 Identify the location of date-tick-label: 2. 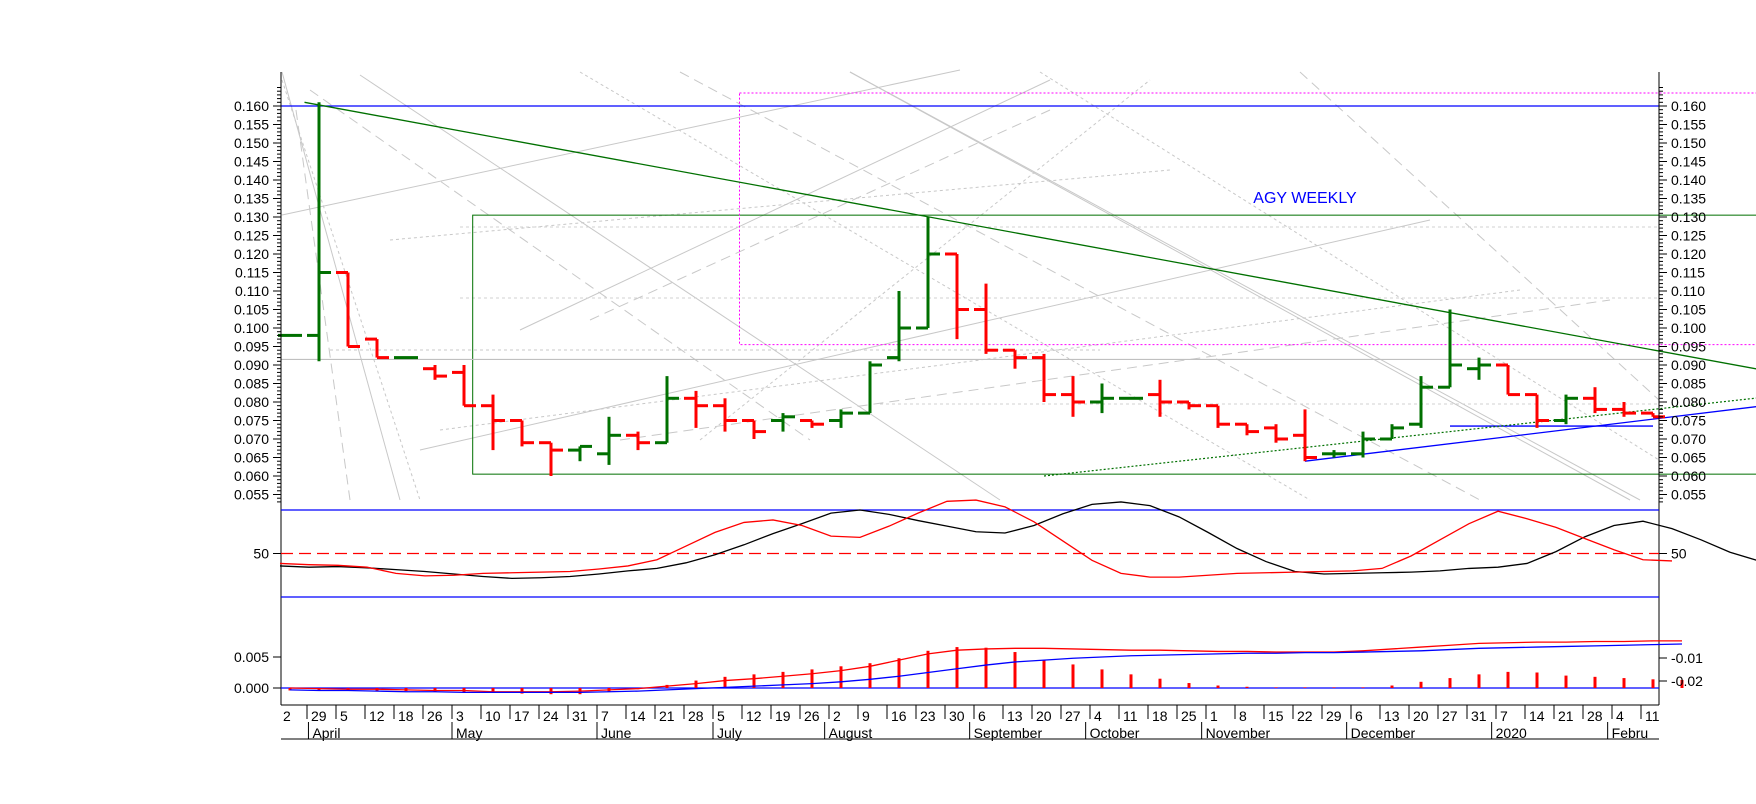
(287, 716).